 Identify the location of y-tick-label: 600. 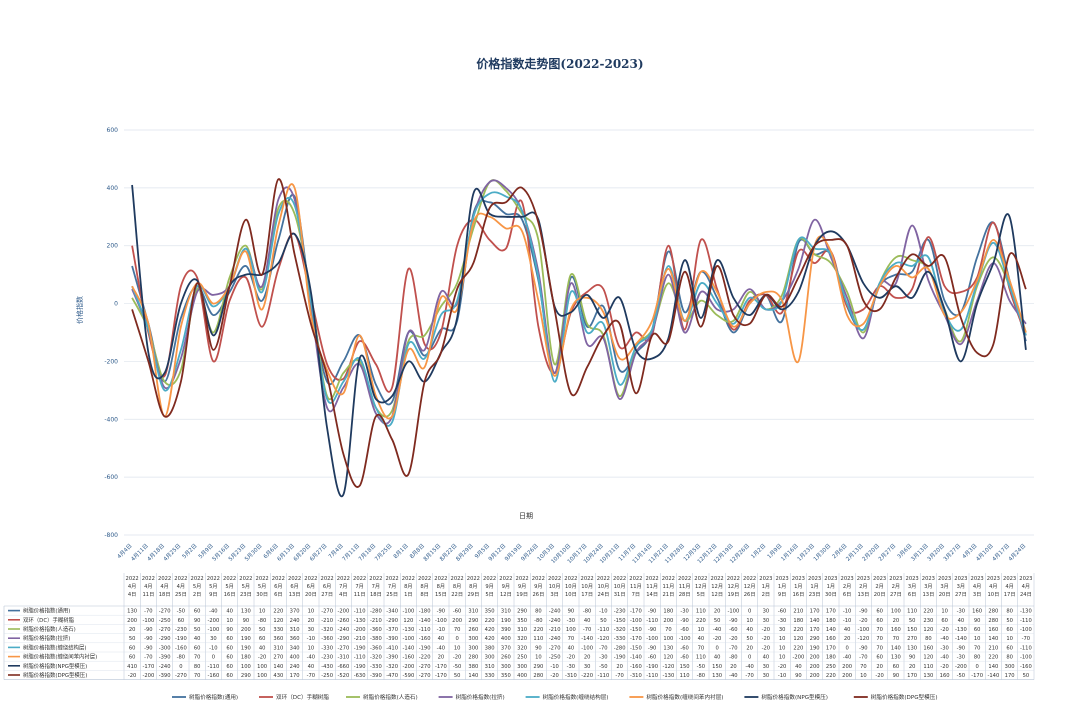
(113, 130).